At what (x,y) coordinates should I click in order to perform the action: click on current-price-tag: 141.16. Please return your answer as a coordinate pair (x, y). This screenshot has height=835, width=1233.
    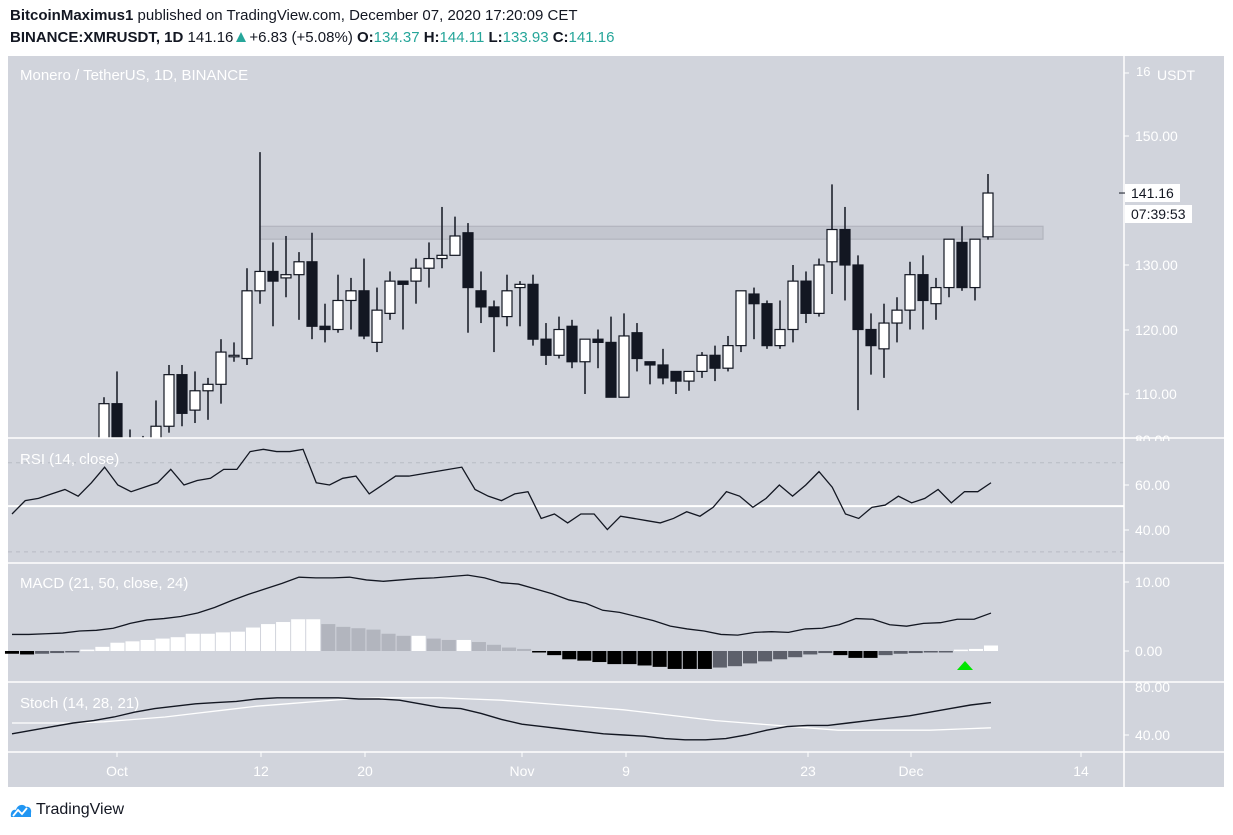
    Looking at the image, I should click on (1152, 193).